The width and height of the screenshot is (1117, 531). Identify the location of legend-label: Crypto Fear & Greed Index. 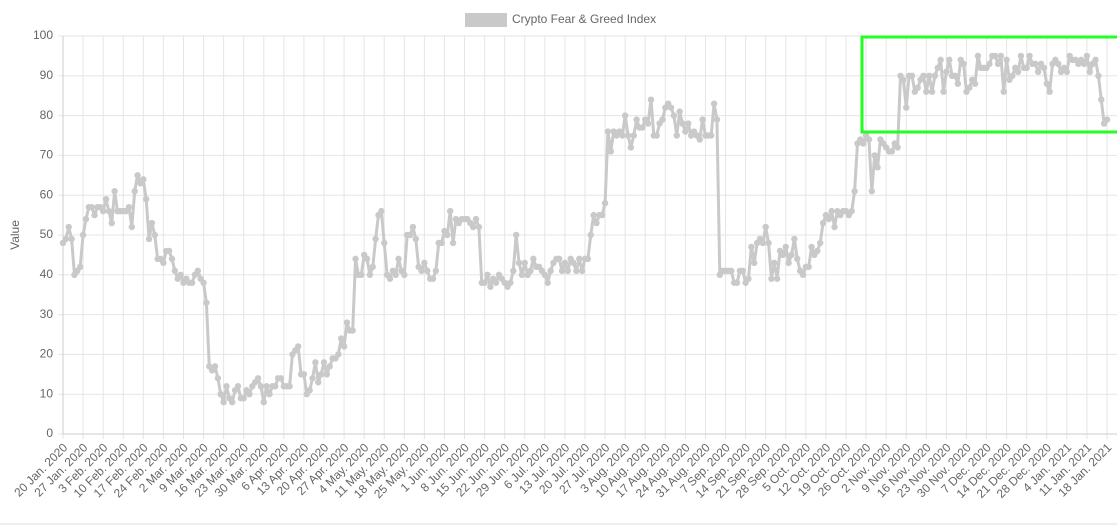
(584, 19).